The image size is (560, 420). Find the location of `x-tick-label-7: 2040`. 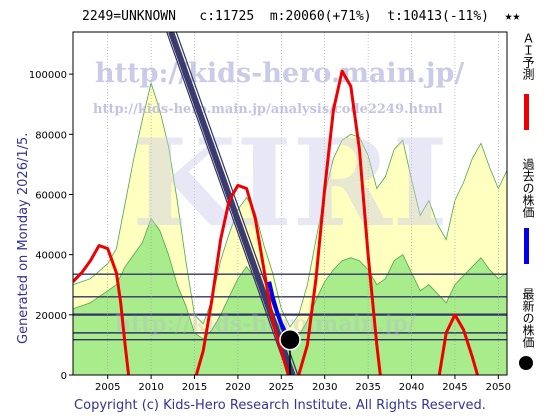

x-tick-label-7: 2040 is located at coordinates (411, 387).